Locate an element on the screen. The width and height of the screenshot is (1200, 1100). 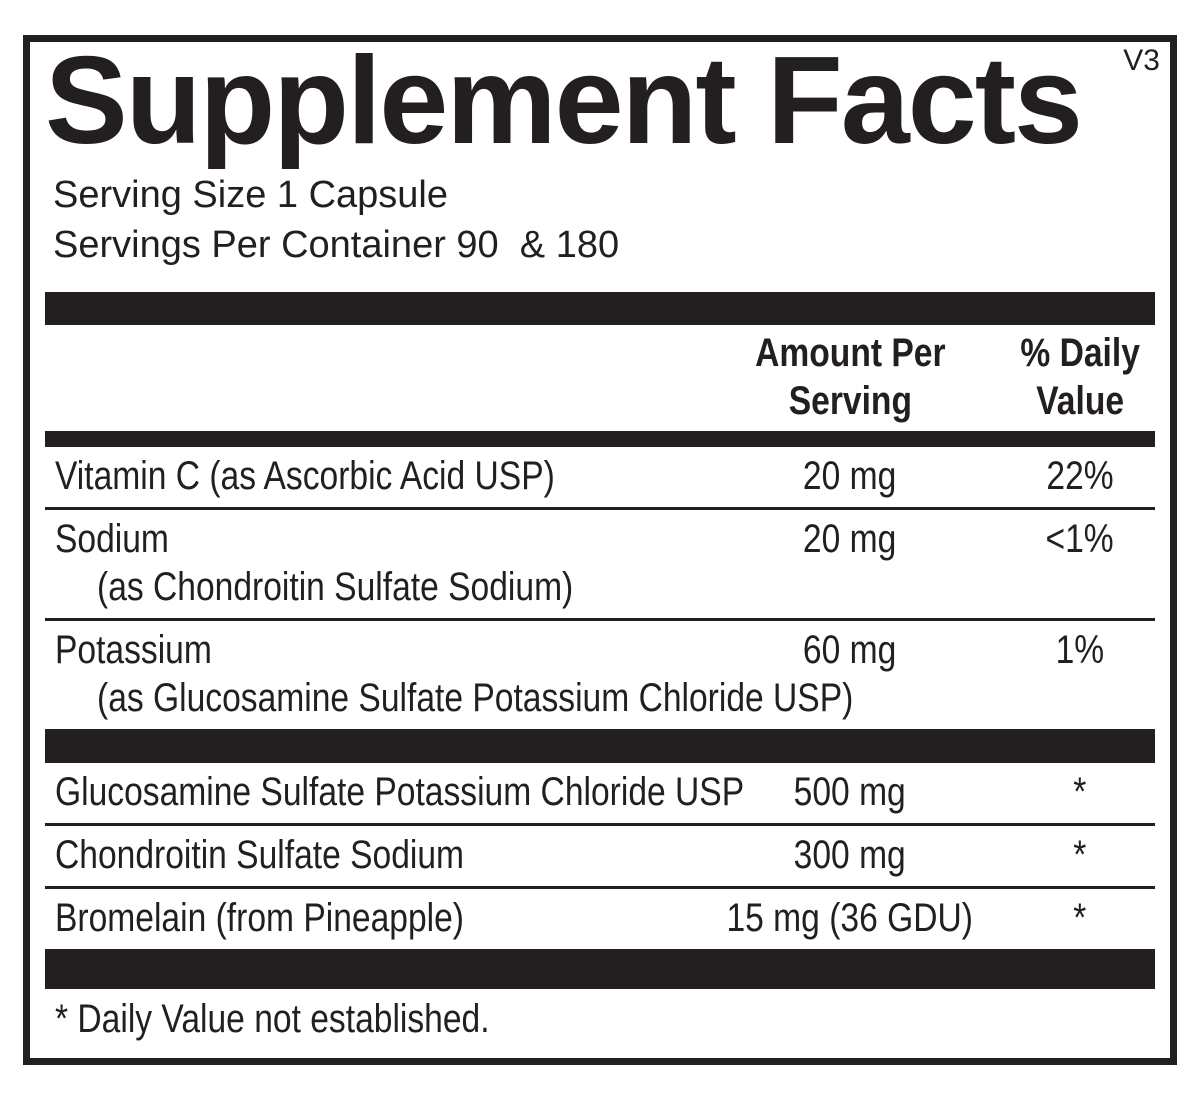
serving-size-text: Serving Size 1 Capsule is located at coordinates (250, 195).